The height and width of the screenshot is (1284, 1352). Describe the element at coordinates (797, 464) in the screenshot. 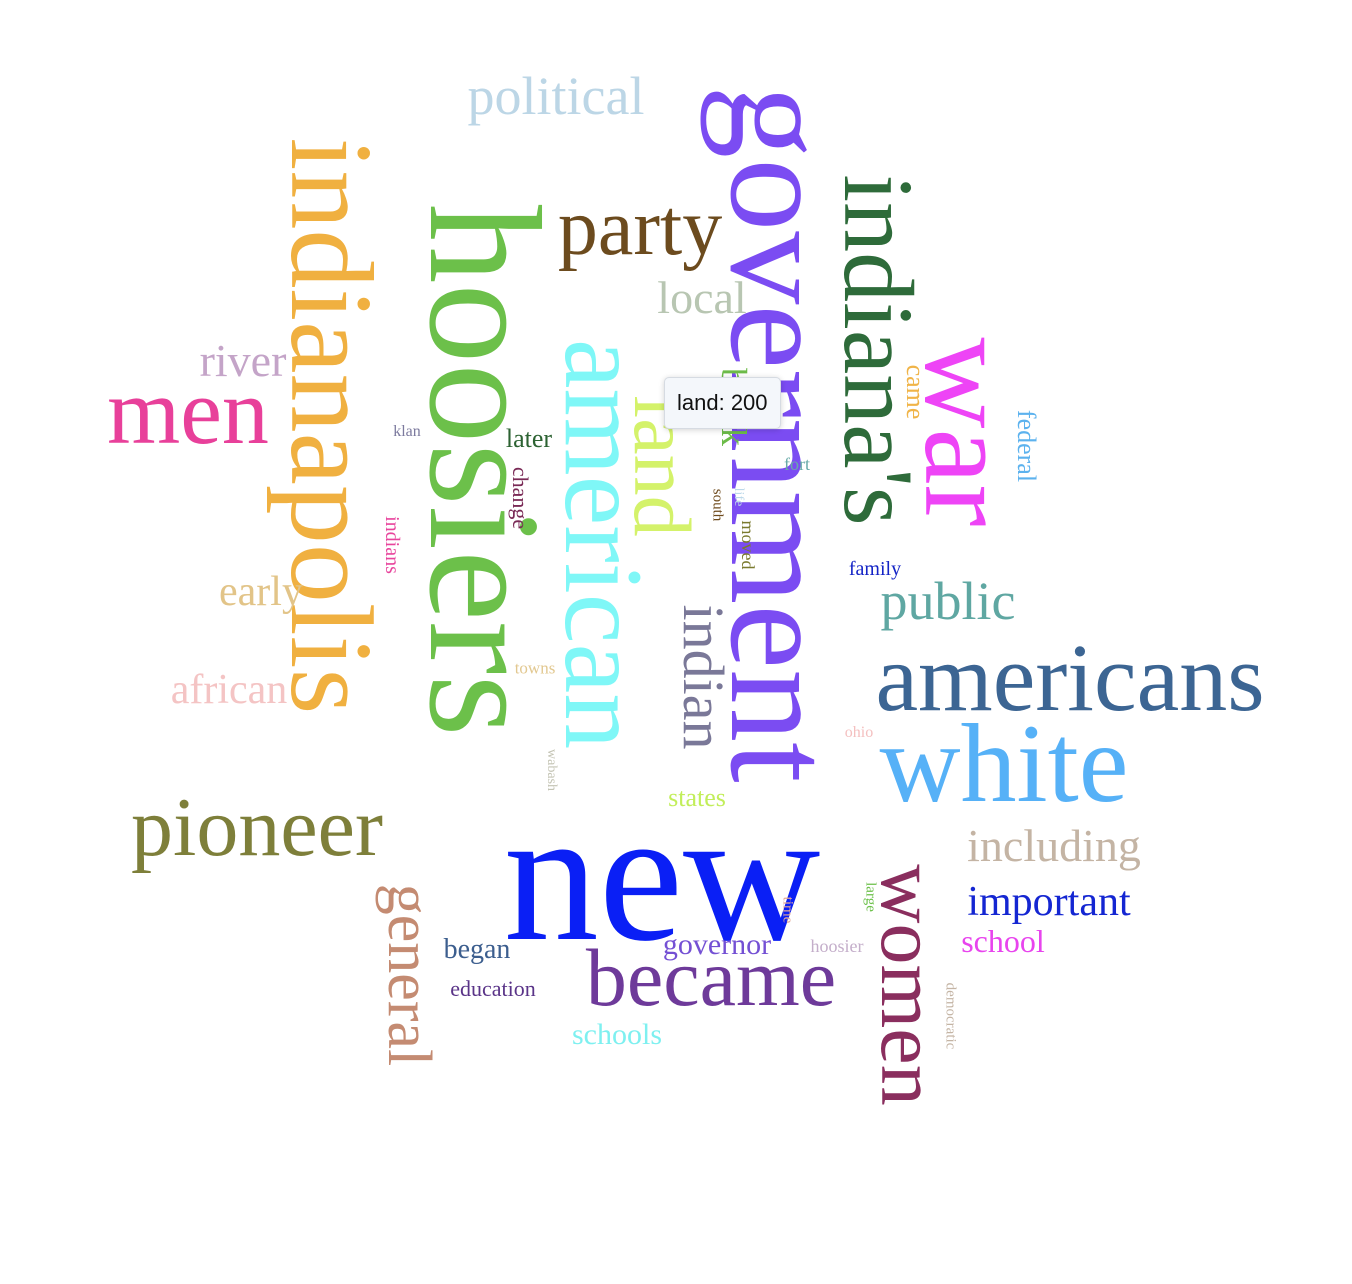

I see `word-fort: fort` at that location.